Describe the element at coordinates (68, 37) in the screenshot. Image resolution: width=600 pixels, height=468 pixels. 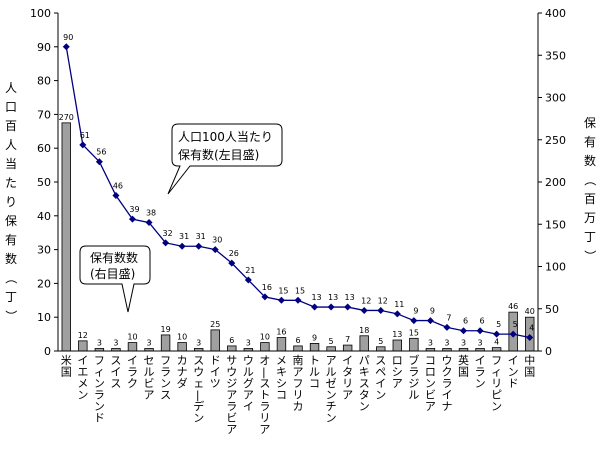
I see `line-value-label: 90` at that location.